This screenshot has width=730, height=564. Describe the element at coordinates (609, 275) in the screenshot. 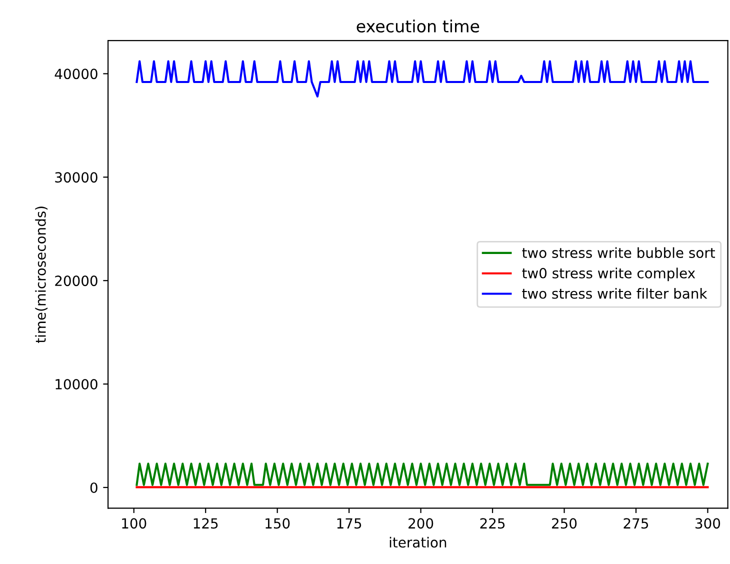

I see `legend-label: tw0 stress write complex` at that location.